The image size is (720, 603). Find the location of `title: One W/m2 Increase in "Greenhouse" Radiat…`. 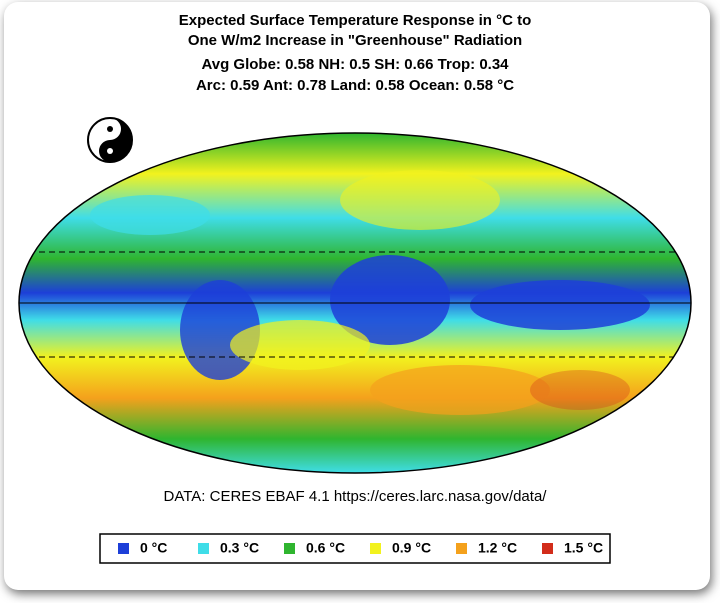

title: One W/m2 Increase in "Greenhouse" Radiat… is located at coordinates (355, 40).